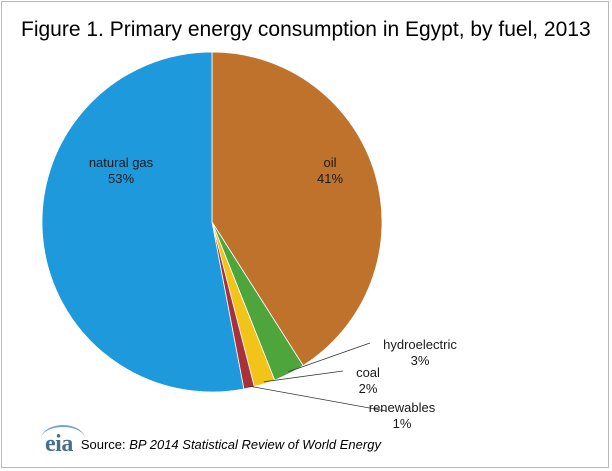 This screenshot has height=471, width=612. What do you see at coordinates (330, 178) in the screenshot?
I see `slice-value-oil: 41%` at bounding box center [330, 178].